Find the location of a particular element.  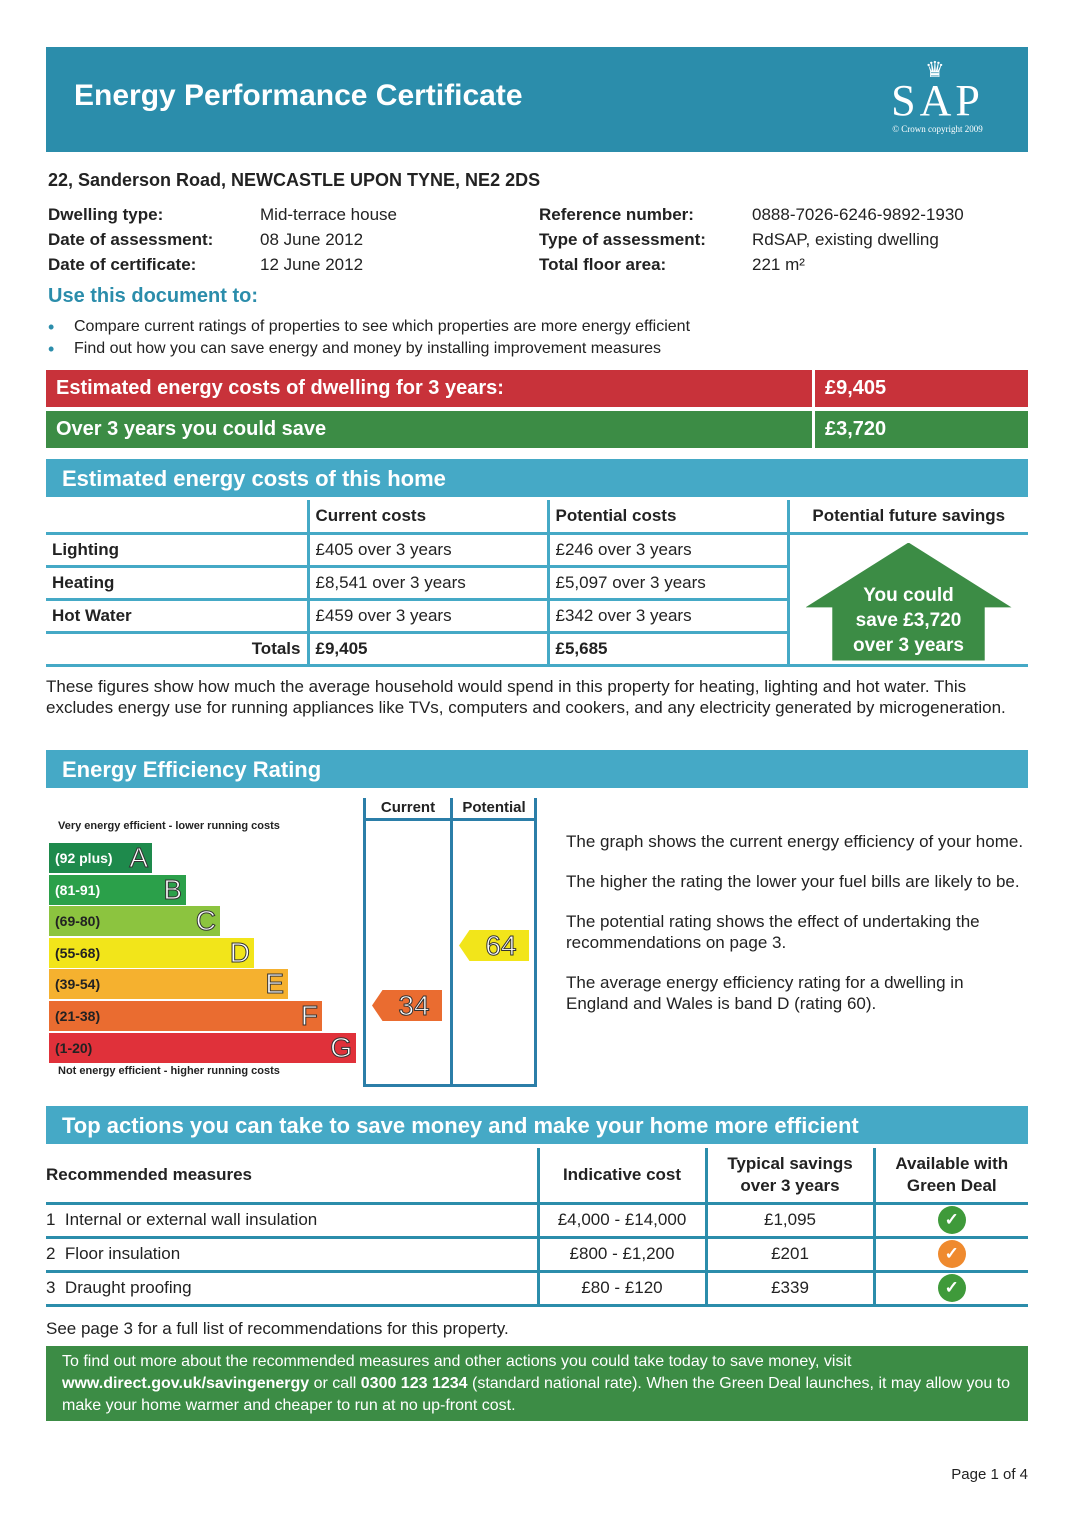

save-bar: Over 3 years you could save £3,720 is located at coordinates (537, 429).